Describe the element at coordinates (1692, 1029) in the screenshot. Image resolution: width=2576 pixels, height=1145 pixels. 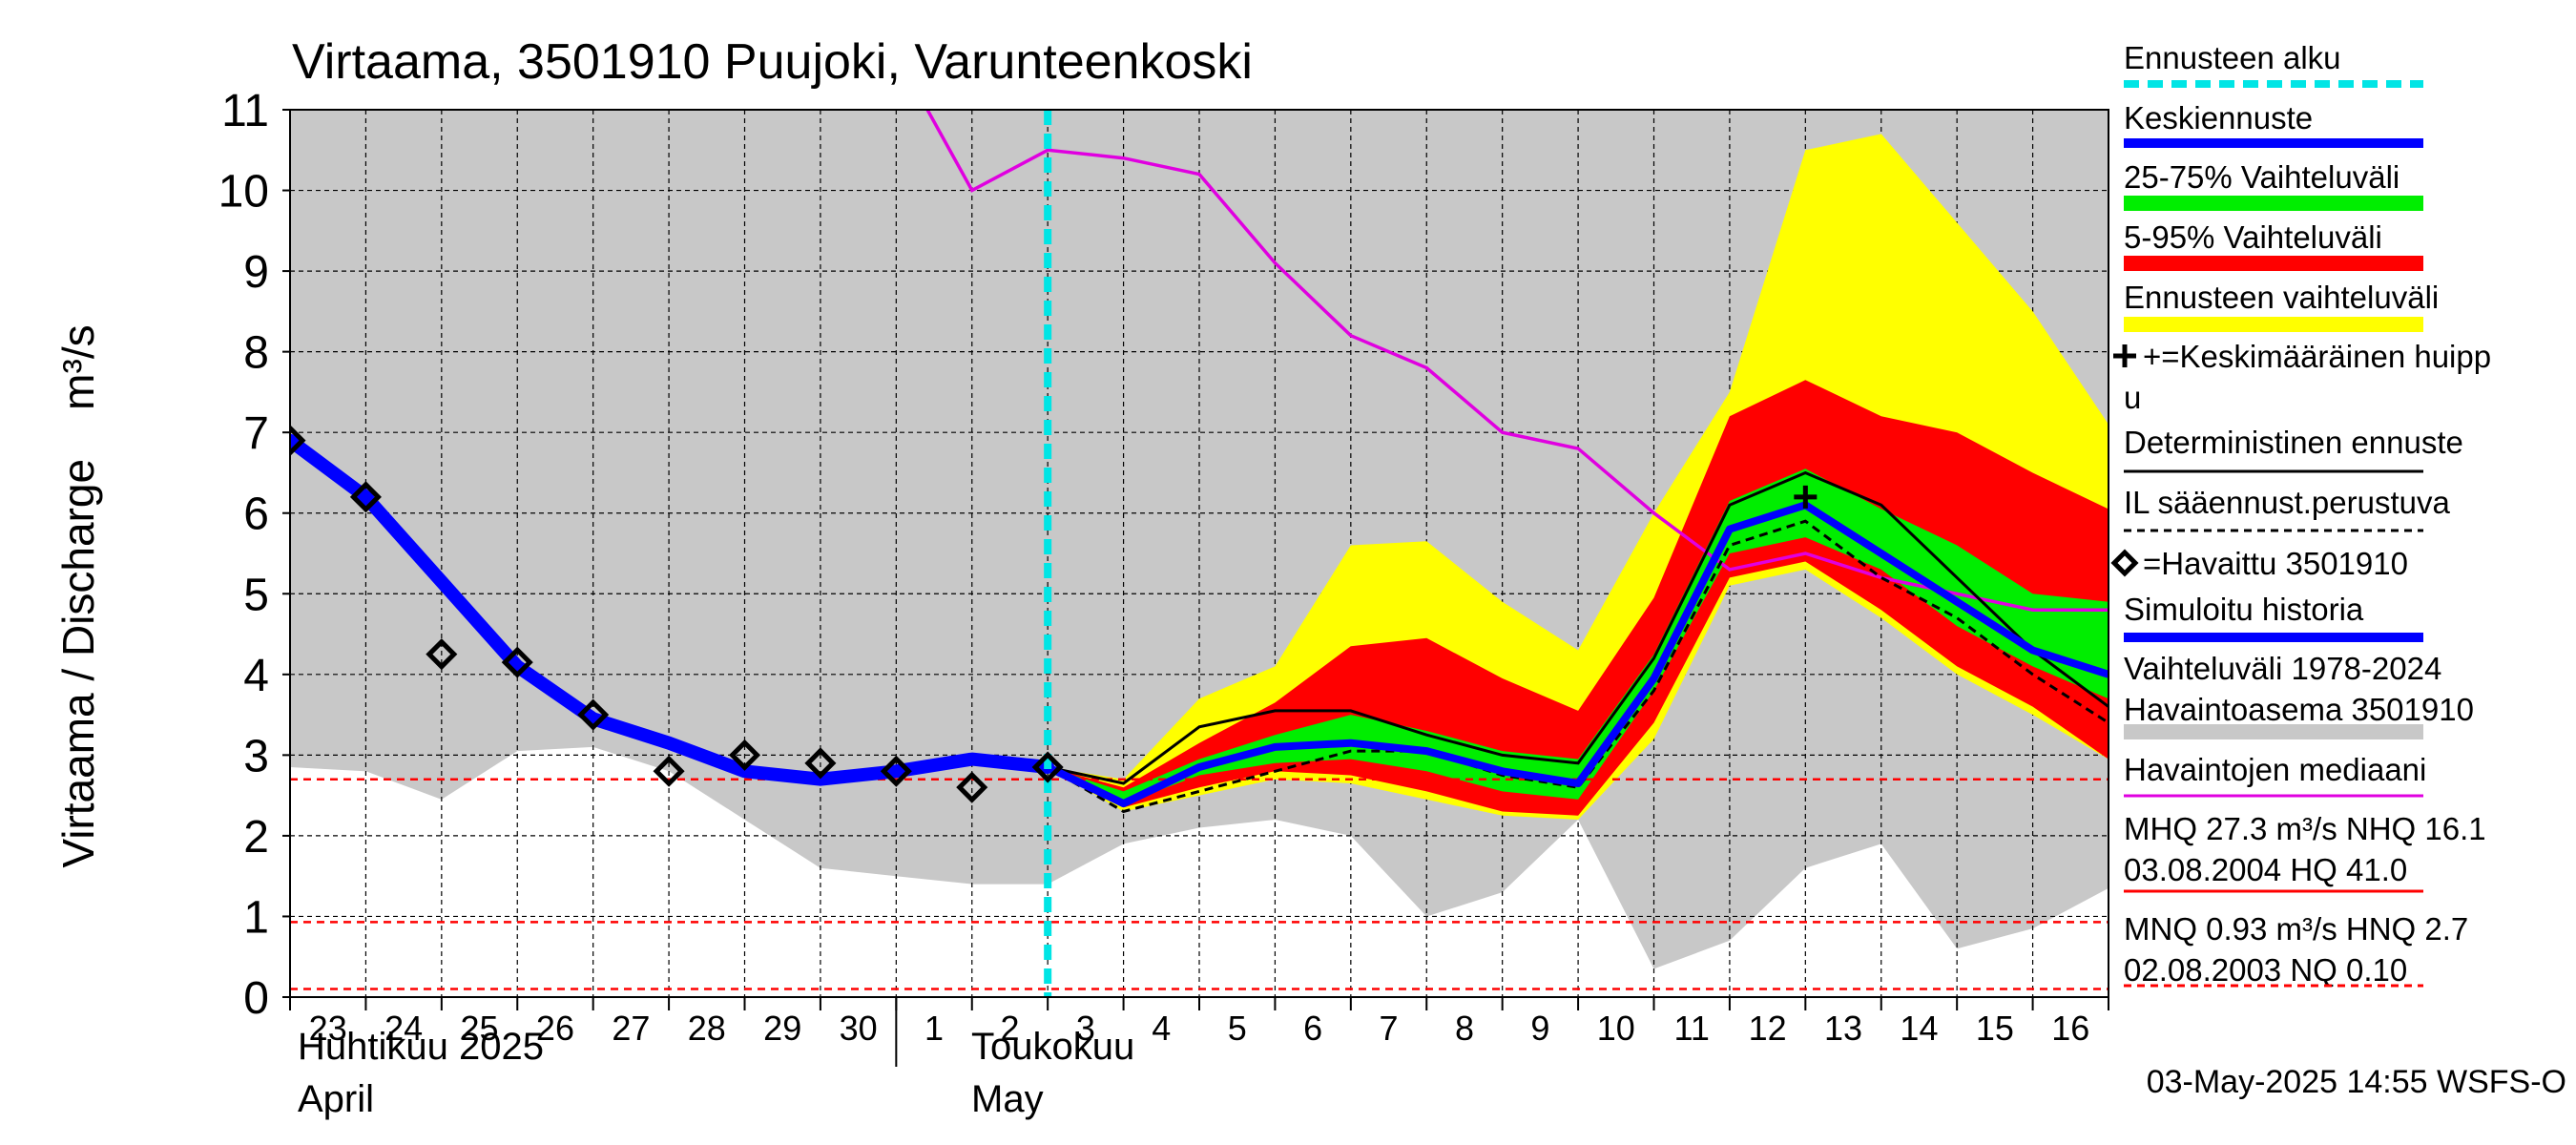
I see `x-tick-label: 11` at that location.